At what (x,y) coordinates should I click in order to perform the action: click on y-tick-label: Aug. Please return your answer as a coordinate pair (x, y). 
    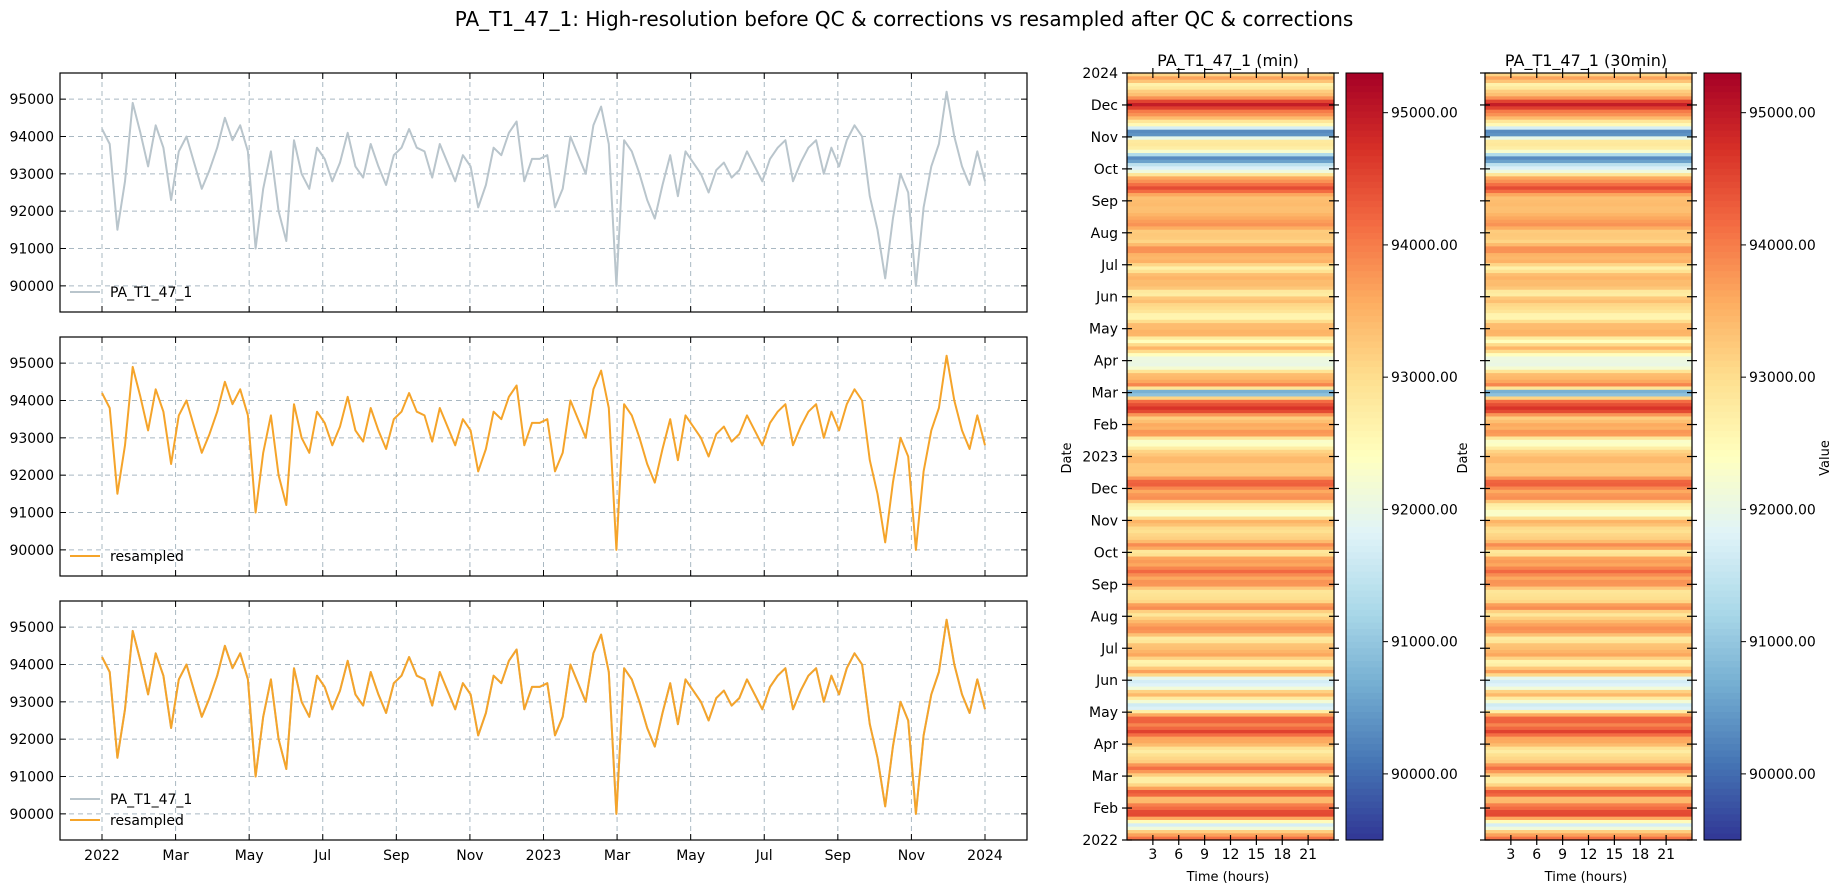
    Looking at the image, I should click on (1104, 234).